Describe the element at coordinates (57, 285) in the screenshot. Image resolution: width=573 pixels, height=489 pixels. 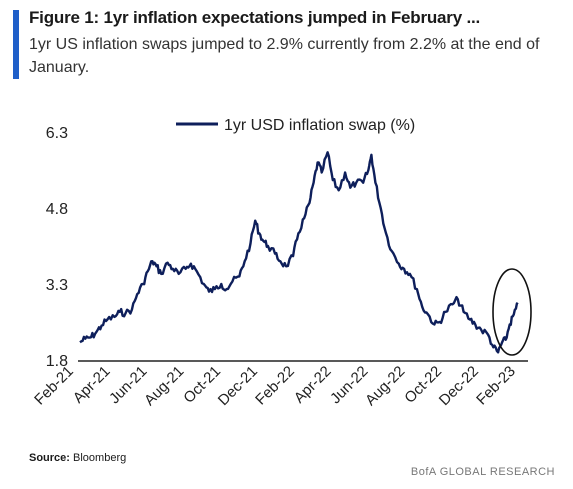
I see `y-tick-label: 3.3` at that location.